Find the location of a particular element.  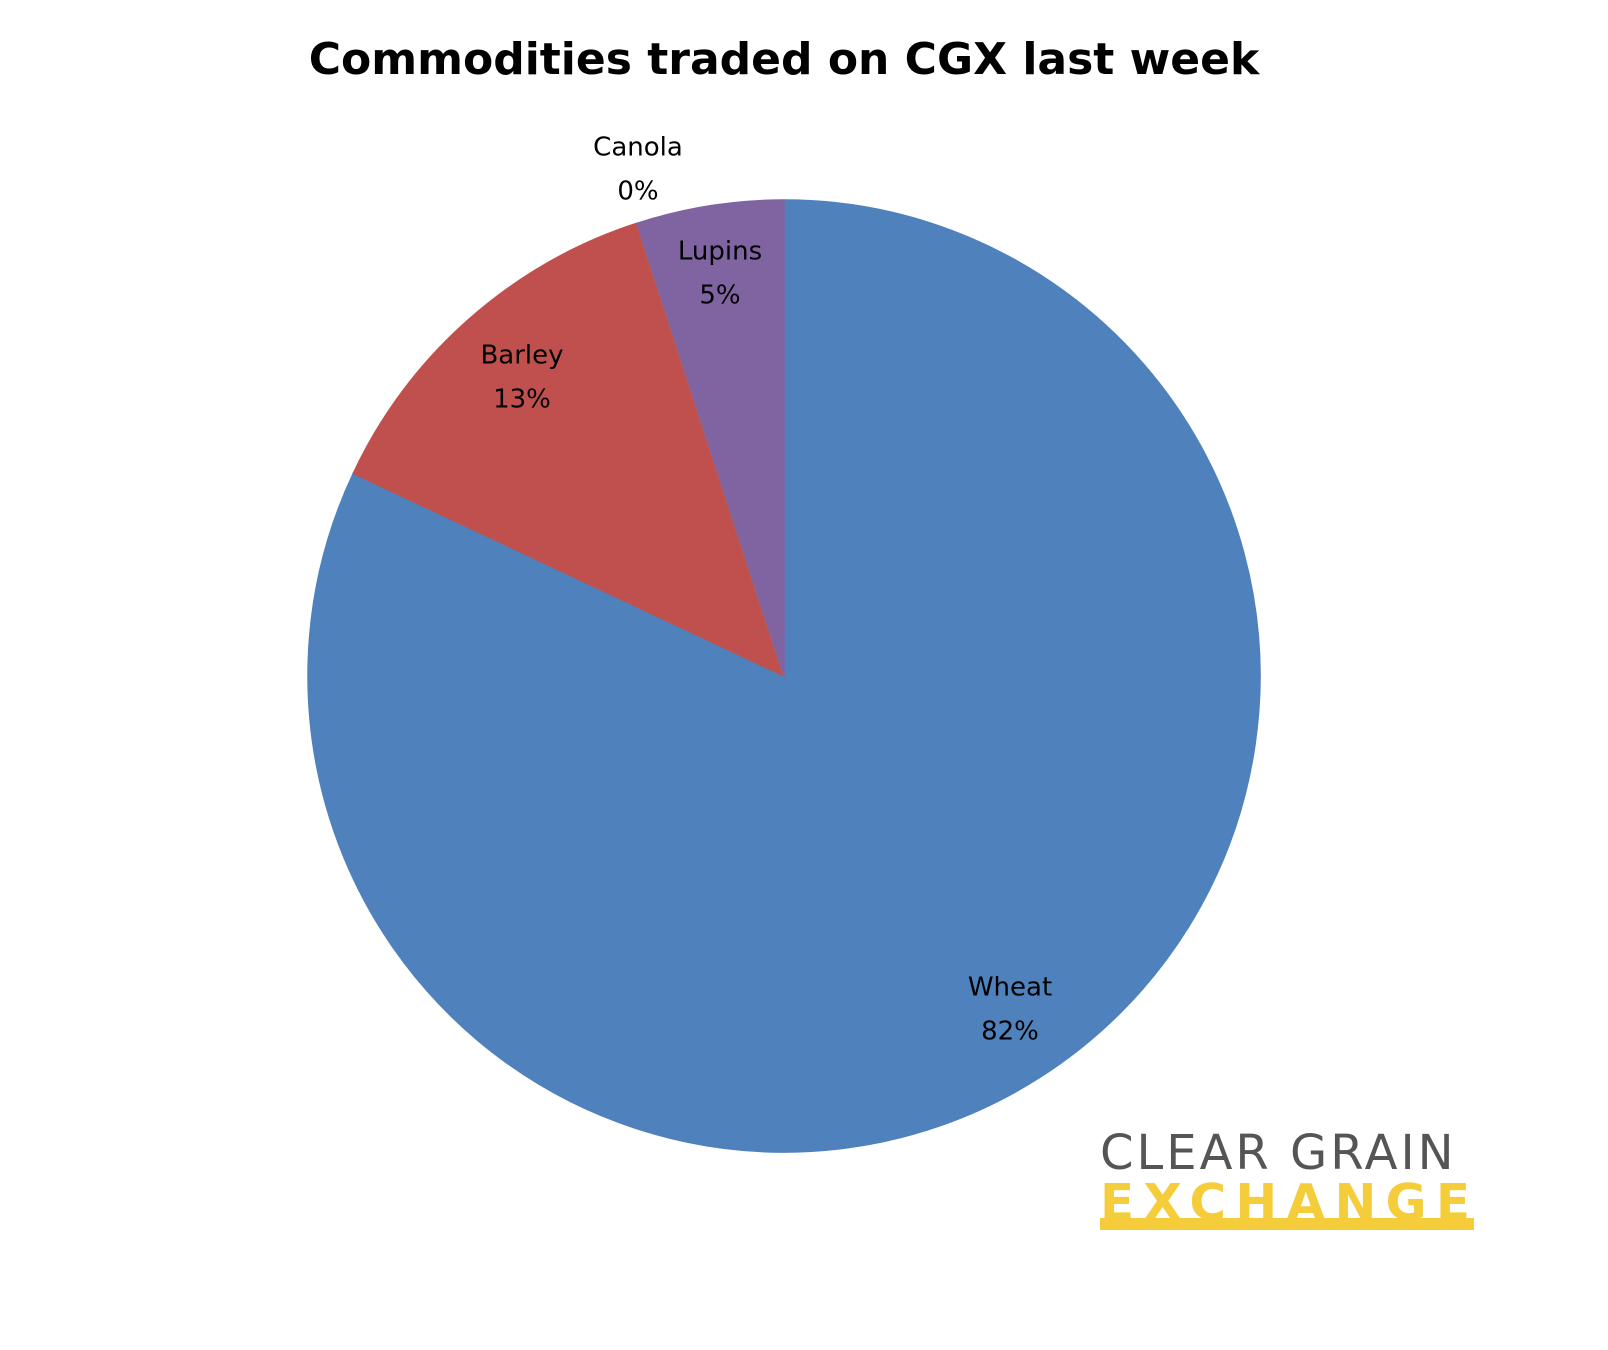

logo-band is located at coordinates (1287, 1224).